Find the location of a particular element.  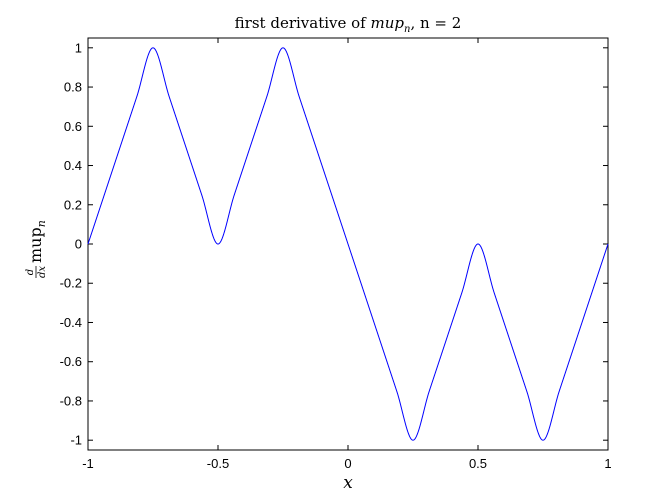

x-tick-label: 0 is located at coordinates (347, 463).